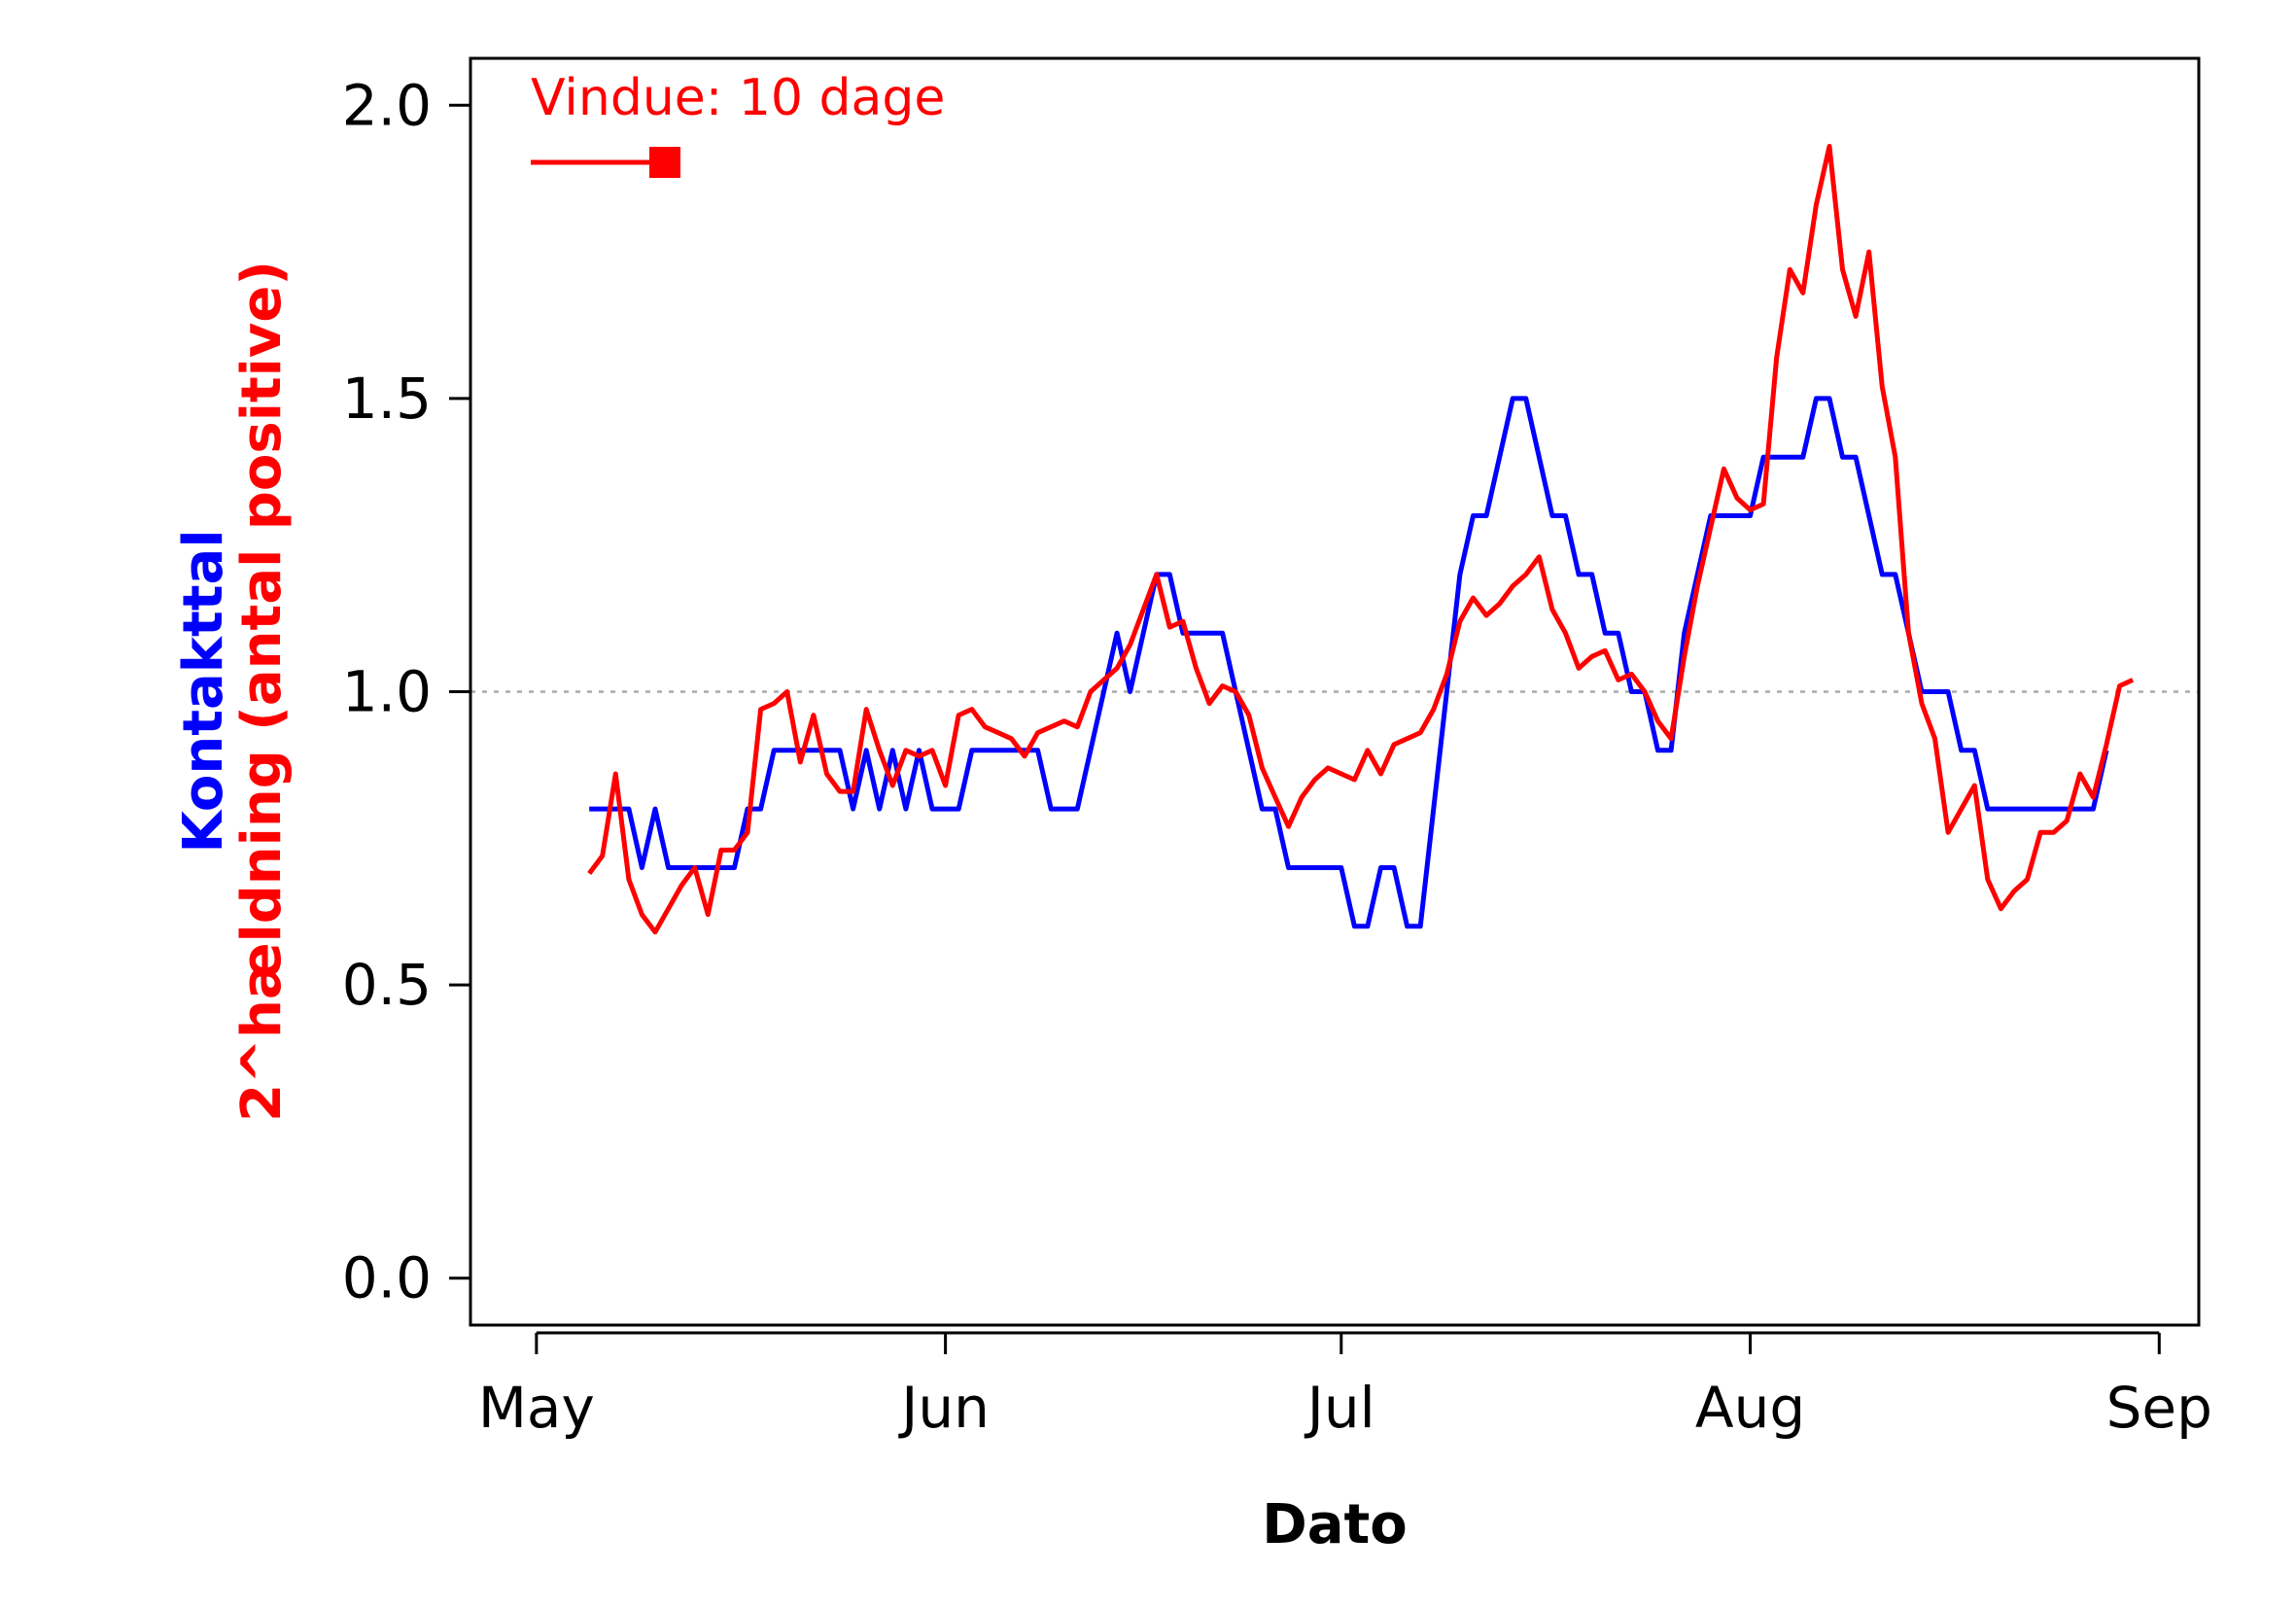  I want to click on y-axis: 0.0 0.5 1.0 1.5 2.0, so click(406, 691).